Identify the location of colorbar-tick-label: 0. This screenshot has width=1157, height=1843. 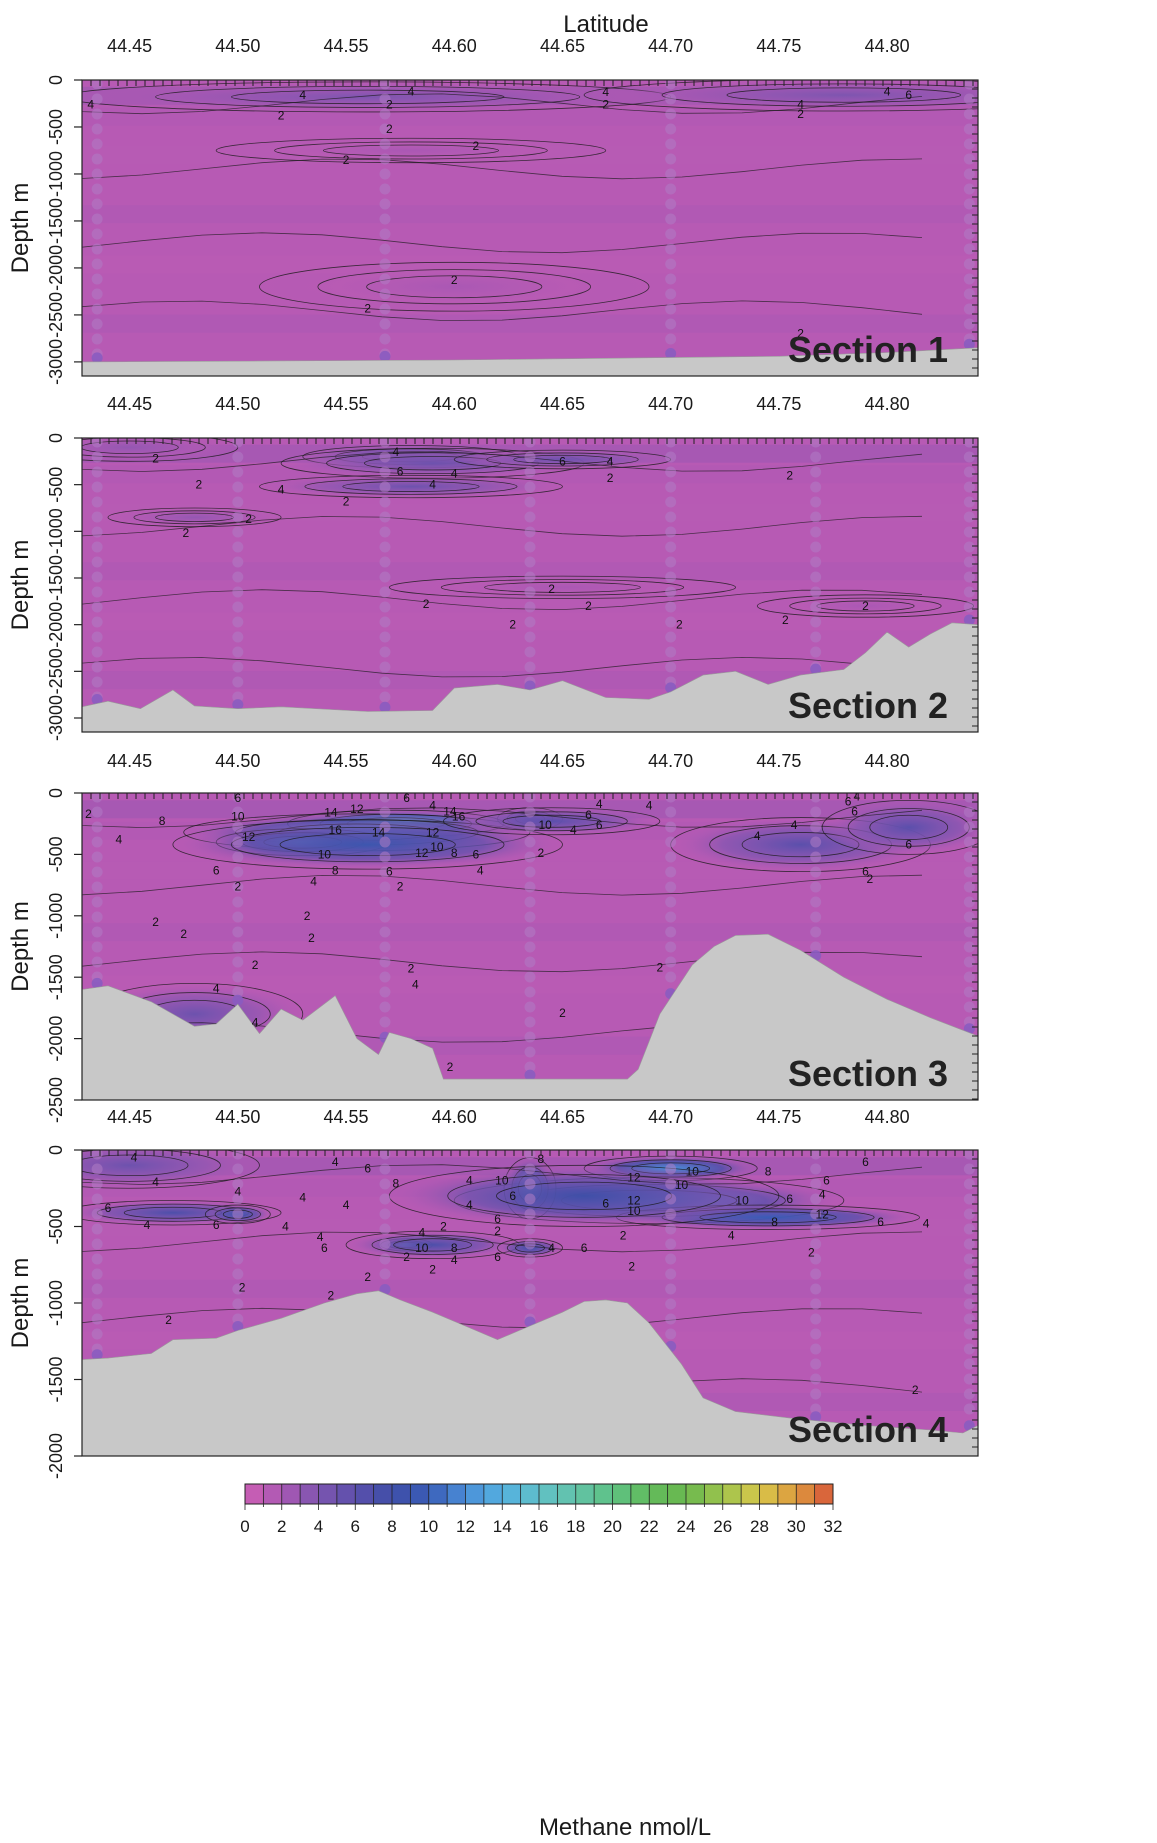
(244, 1526).